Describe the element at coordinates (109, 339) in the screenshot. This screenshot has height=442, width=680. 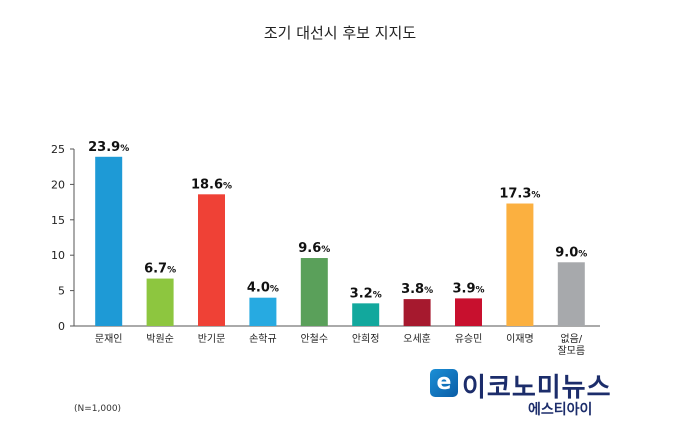
I see `x-tick-label: 문재인` at that location.